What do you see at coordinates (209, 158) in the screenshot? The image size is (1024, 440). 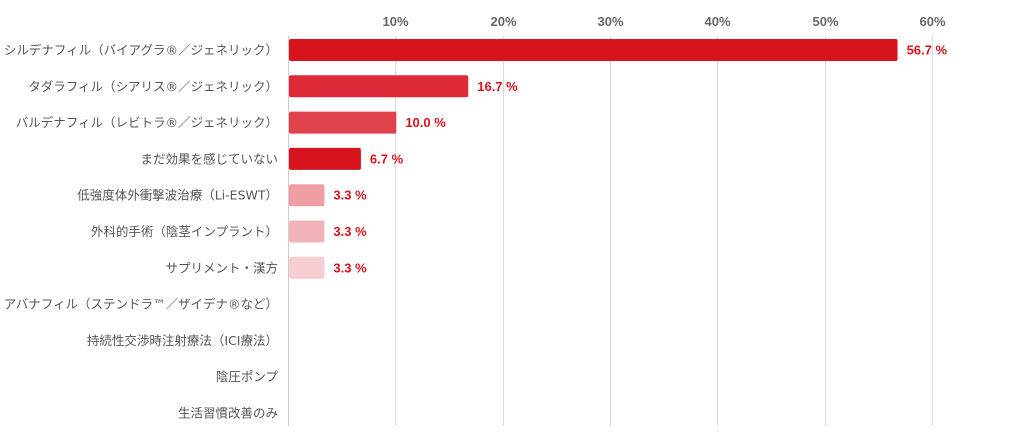 I see `category-label: まだ効果を感じていない` at bounding box center [209, 158].